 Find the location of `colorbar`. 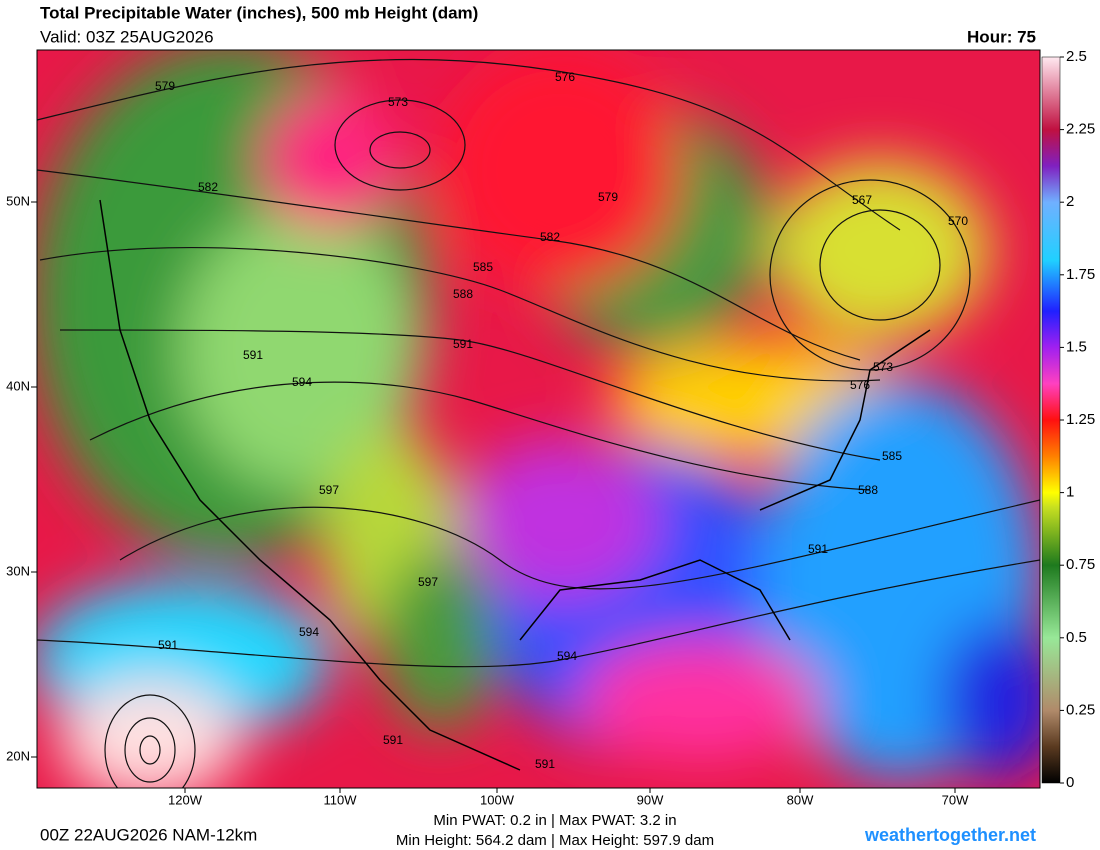

colorbar is located at coordinates (1051, 420).